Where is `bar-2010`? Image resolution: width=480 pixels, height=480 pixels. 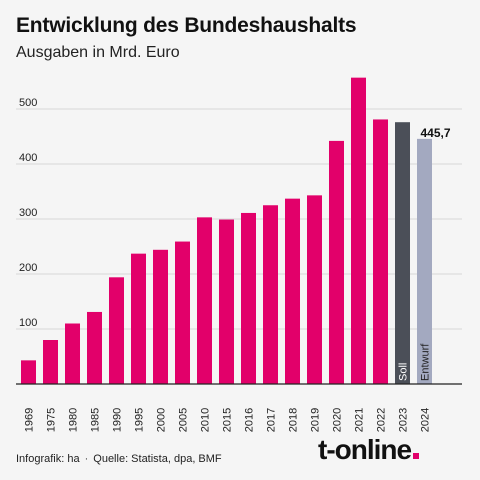
bar-2010 is located at coordinates (204, 300).